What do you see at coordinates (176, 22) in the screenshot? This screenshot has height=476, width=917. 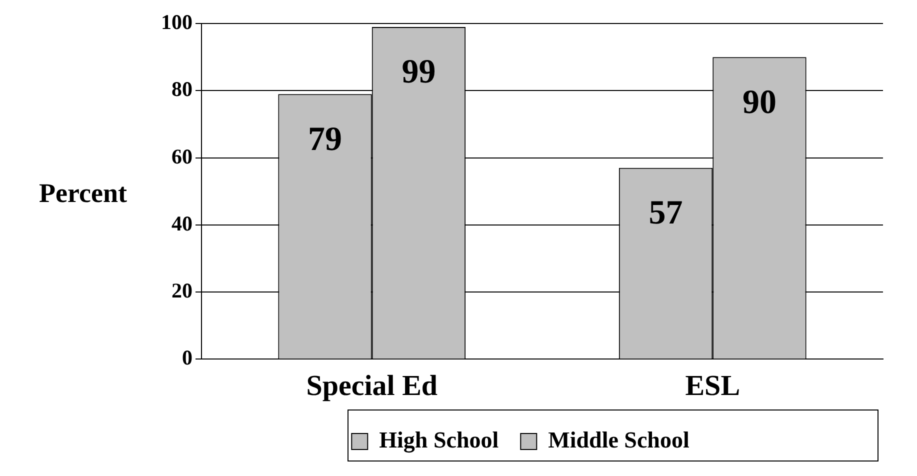 I see `y-tick-label: 100` at bounding box center [176, 22].